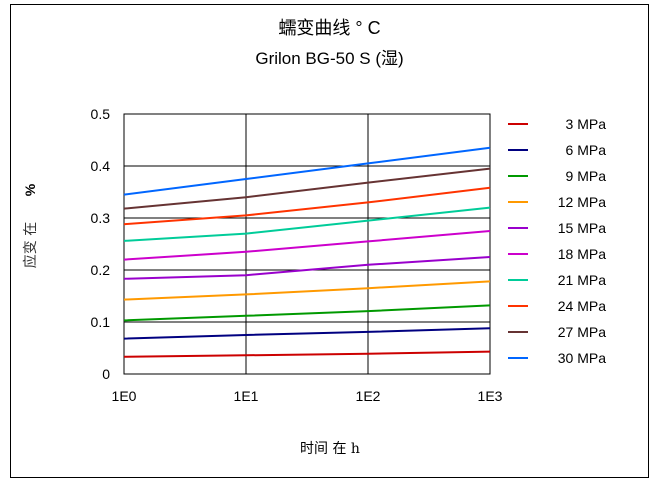  Describe the element at coordinates (490, 396) in the screenshot. I see `x-tick-label: 1E3` at that location.